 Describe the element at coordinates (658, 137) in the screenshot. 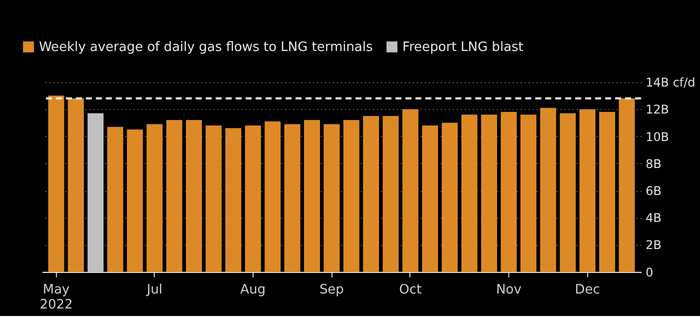

I see `y-tick-label: 10B` at that location.